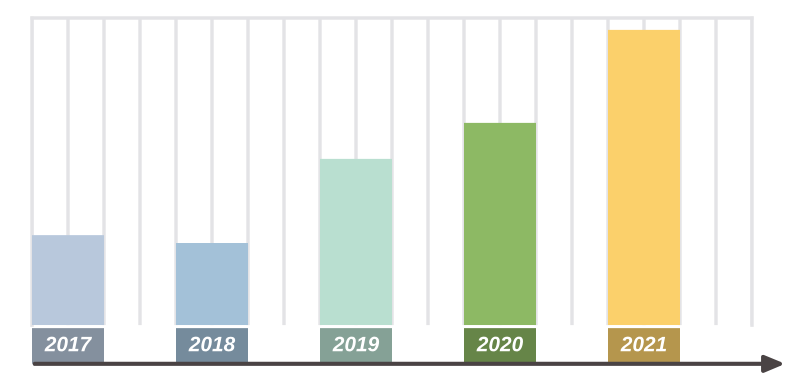 This screenshot has width=800, height=383. Describe the element at coordinates (68, 344) in the screenshot. I see `x-tick-label: 2017` at that location.